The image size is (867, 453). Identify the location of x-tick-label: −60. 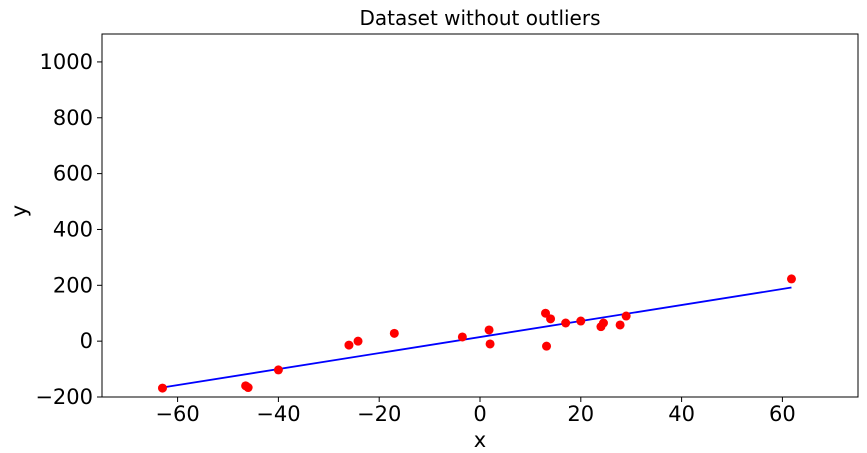
(177, 414).